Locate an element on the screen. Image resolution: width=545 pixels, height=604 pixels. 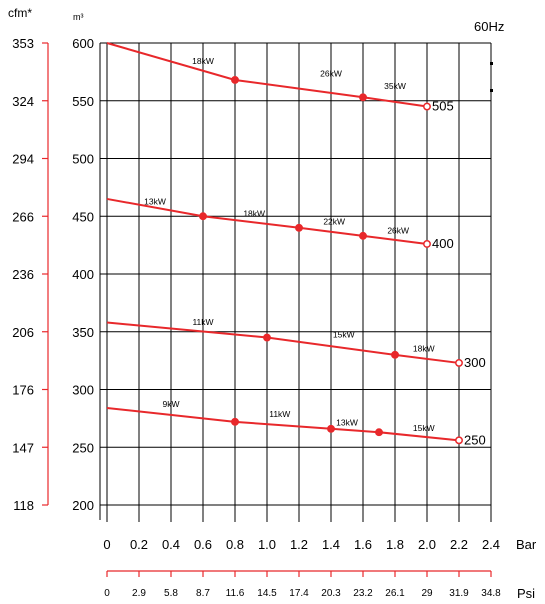
frequency-label: 60Hz is located at coordinates (489, 26).